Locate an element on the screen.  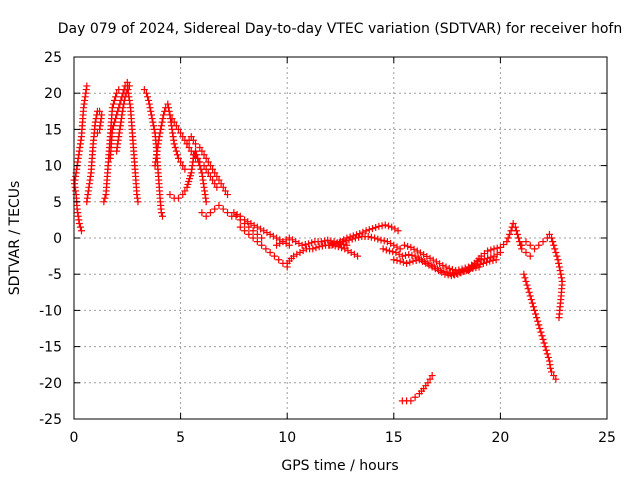
x-tick-label: 10 is located at coordinates (287, 438).